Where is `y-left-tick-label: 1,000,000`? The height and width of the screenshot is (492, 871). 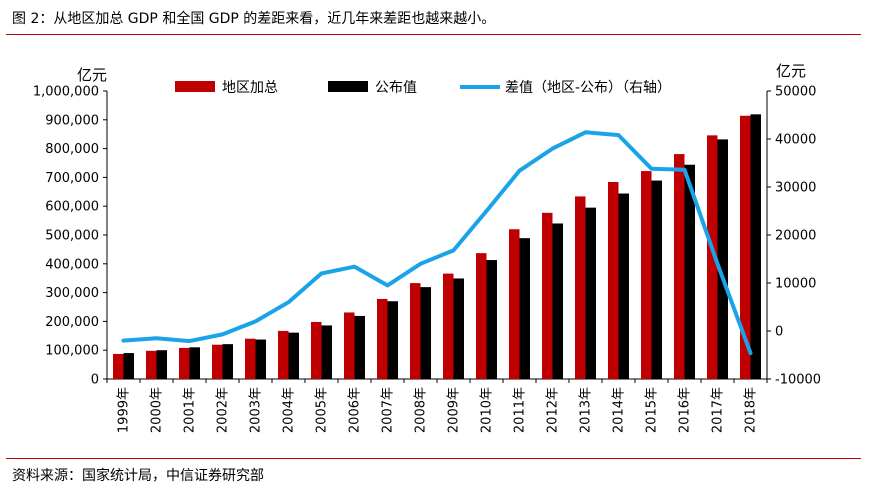 y-left-tick-label: 1,000,000 is located at coordinates (66, 92).